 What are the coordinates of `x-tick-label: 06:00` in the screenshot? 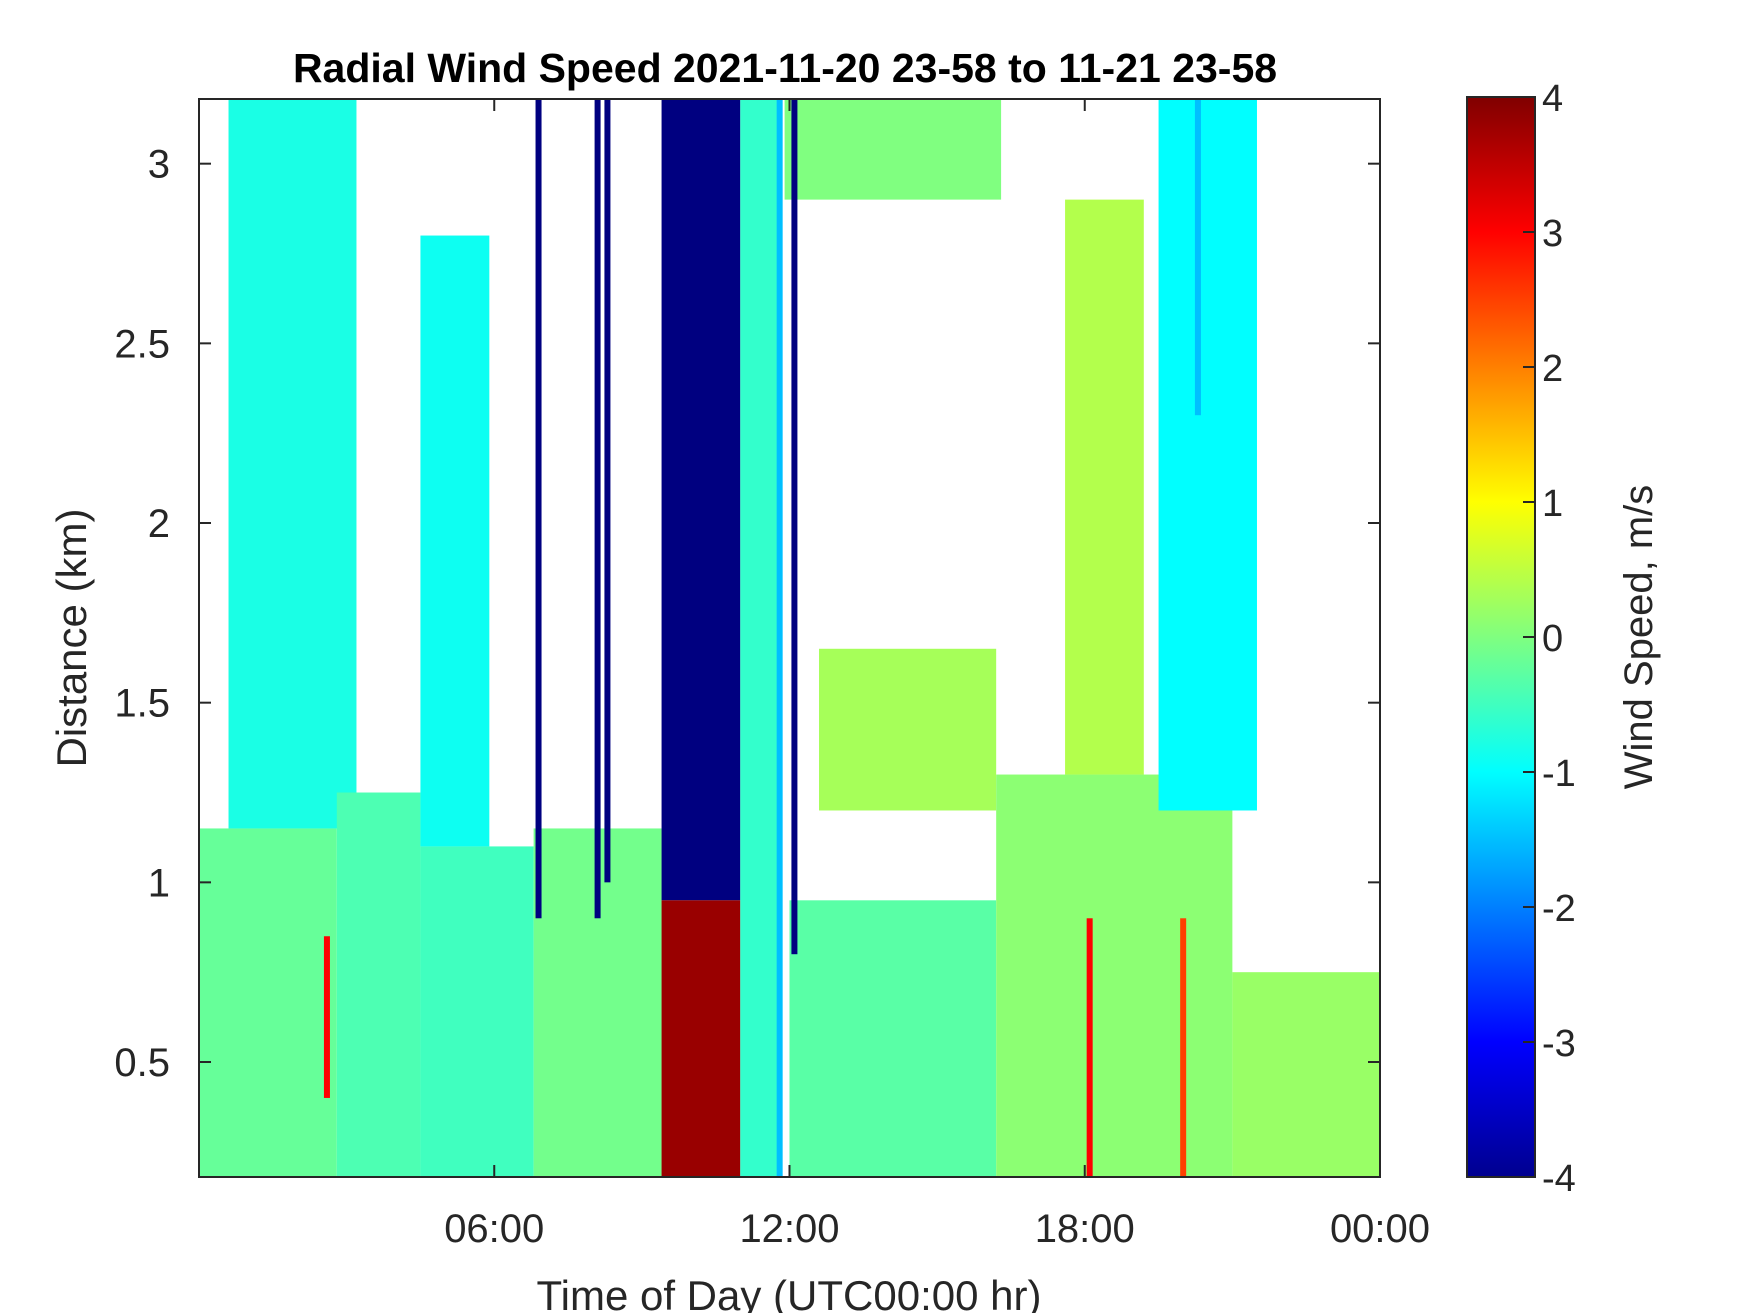 It's located at (494, 1229).